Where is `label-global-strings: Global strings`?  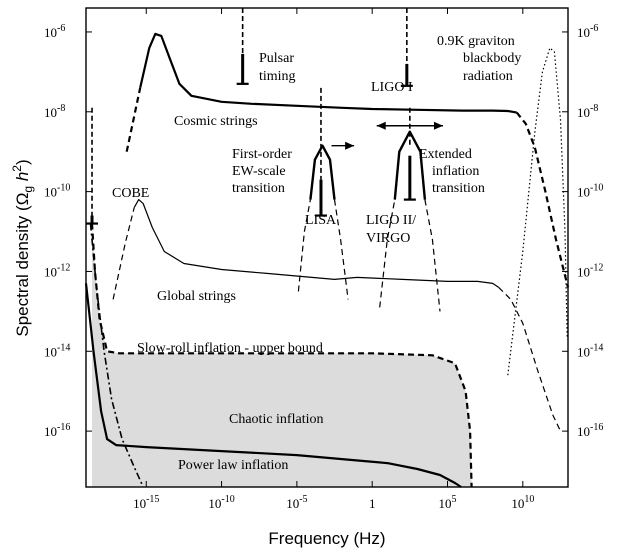
label-global-strings: Global strings is located at coordinates (196, 296).